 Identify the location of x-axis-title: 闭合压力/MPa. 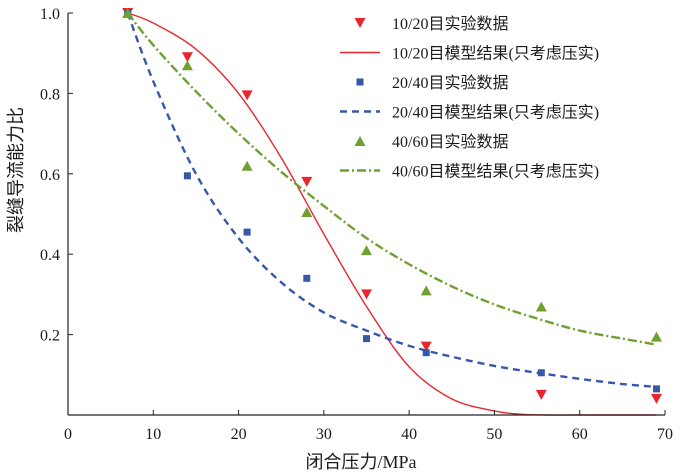
(360, 462).